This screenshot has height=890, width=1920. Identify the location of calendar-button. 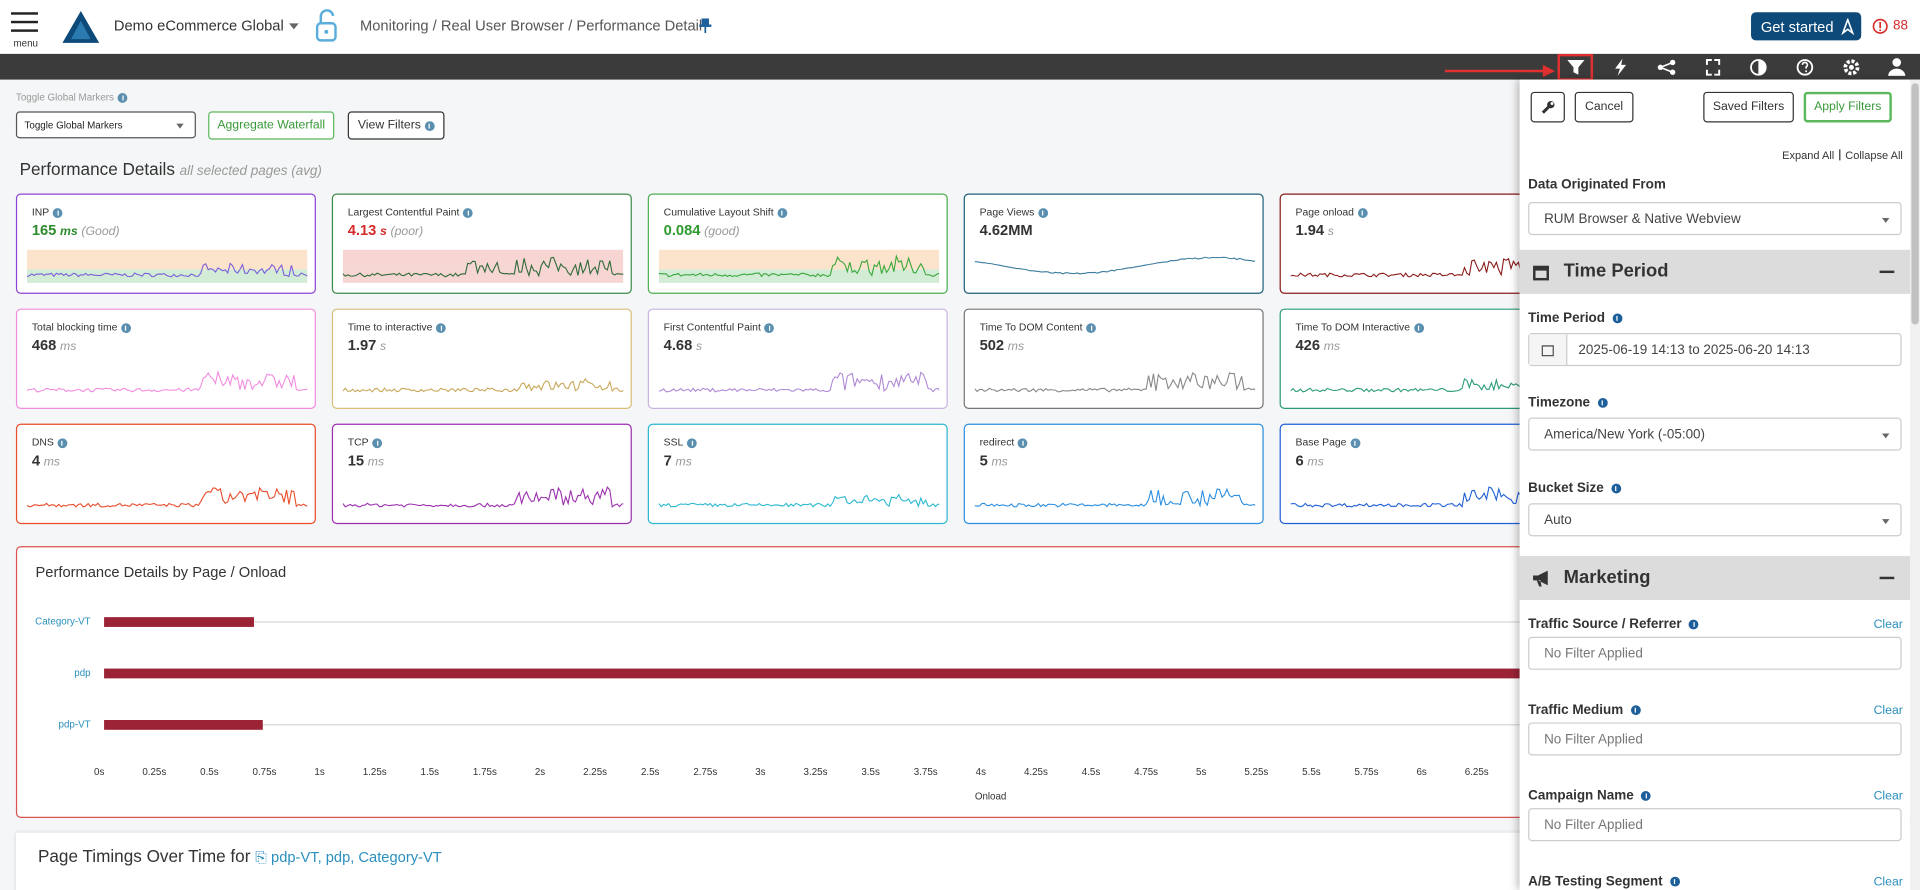
(1548, 349).